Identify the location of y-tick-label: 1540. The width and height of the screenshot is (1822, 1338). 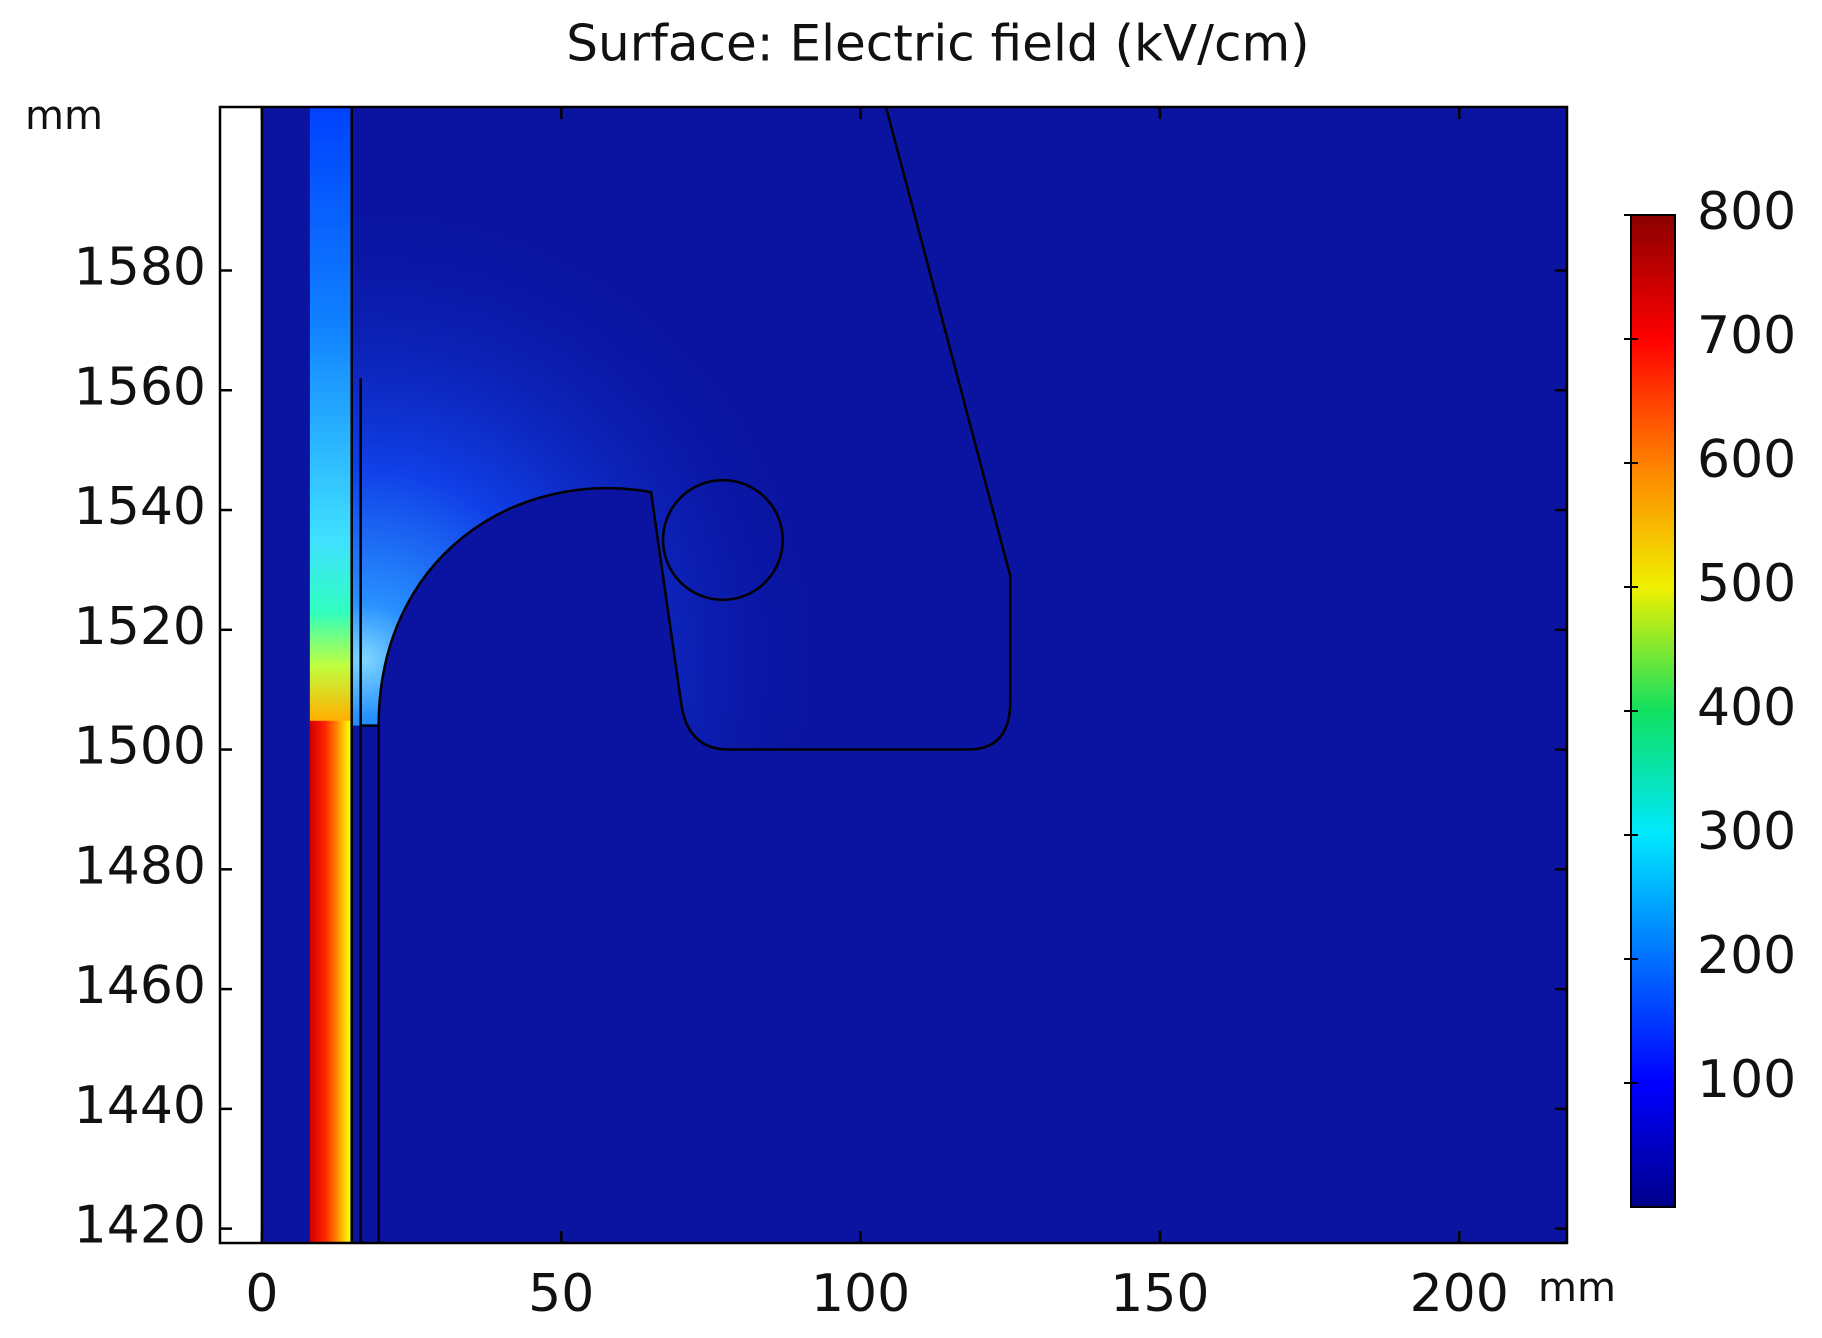
(140, 507).